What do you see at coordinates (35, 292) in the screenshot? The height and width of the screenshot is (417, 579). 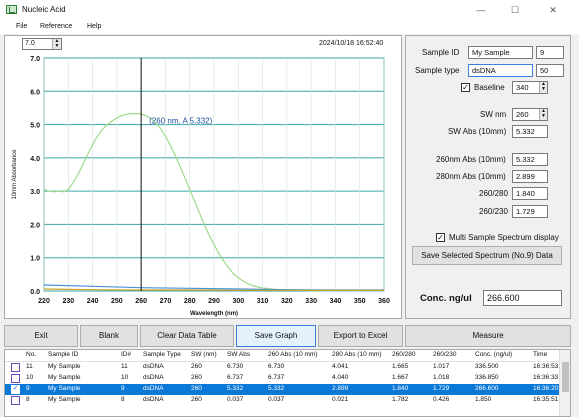 I see `y-tick-label: 0.0` at bounding box center [35, 292].